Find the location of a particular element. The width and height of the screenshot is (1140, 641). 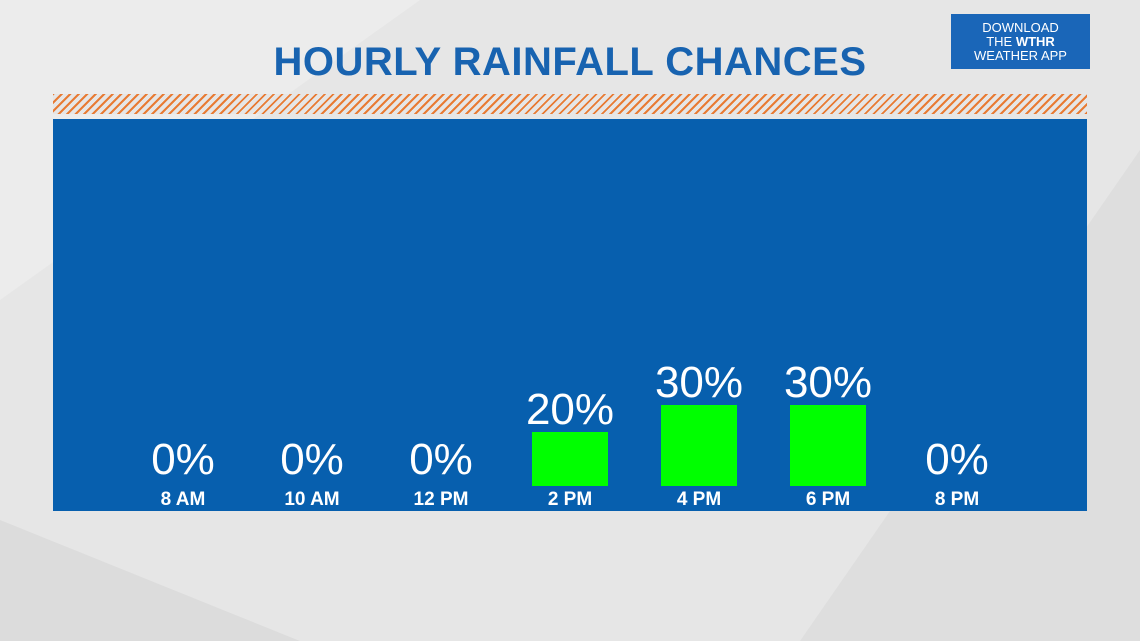

category-label: 12 PM is located at coordinates (441, 499).